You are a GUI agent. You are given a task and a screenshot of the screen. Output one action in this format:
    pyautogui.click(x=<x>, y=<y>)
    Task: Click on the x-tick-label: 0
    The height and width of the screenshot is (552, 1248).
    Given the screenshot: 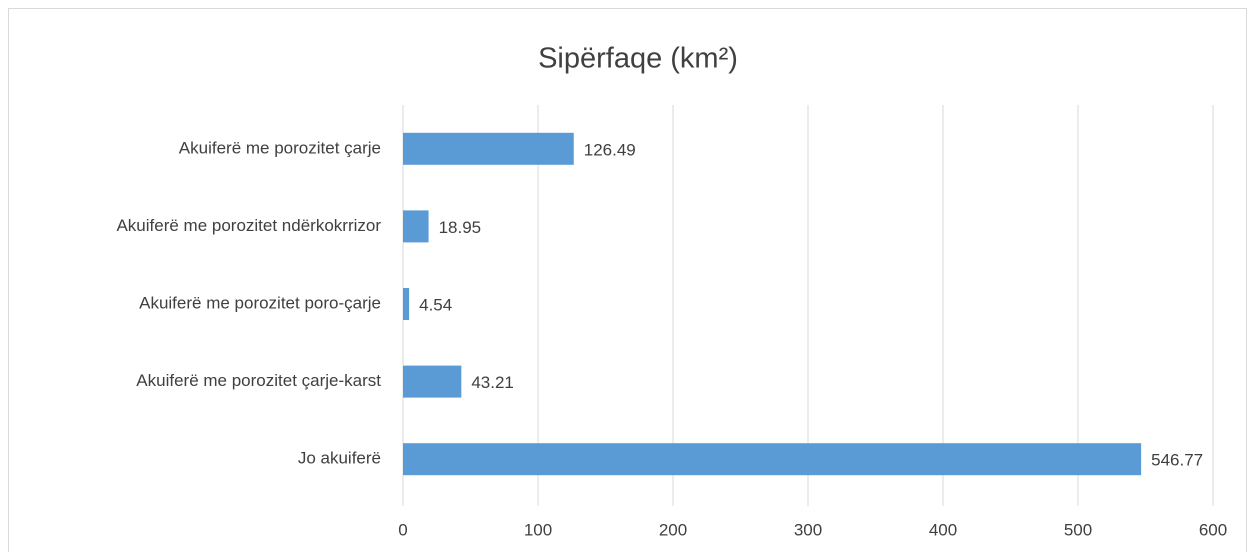 What is the action you would take?
    pyautogui.click(x=402, y=529)
    